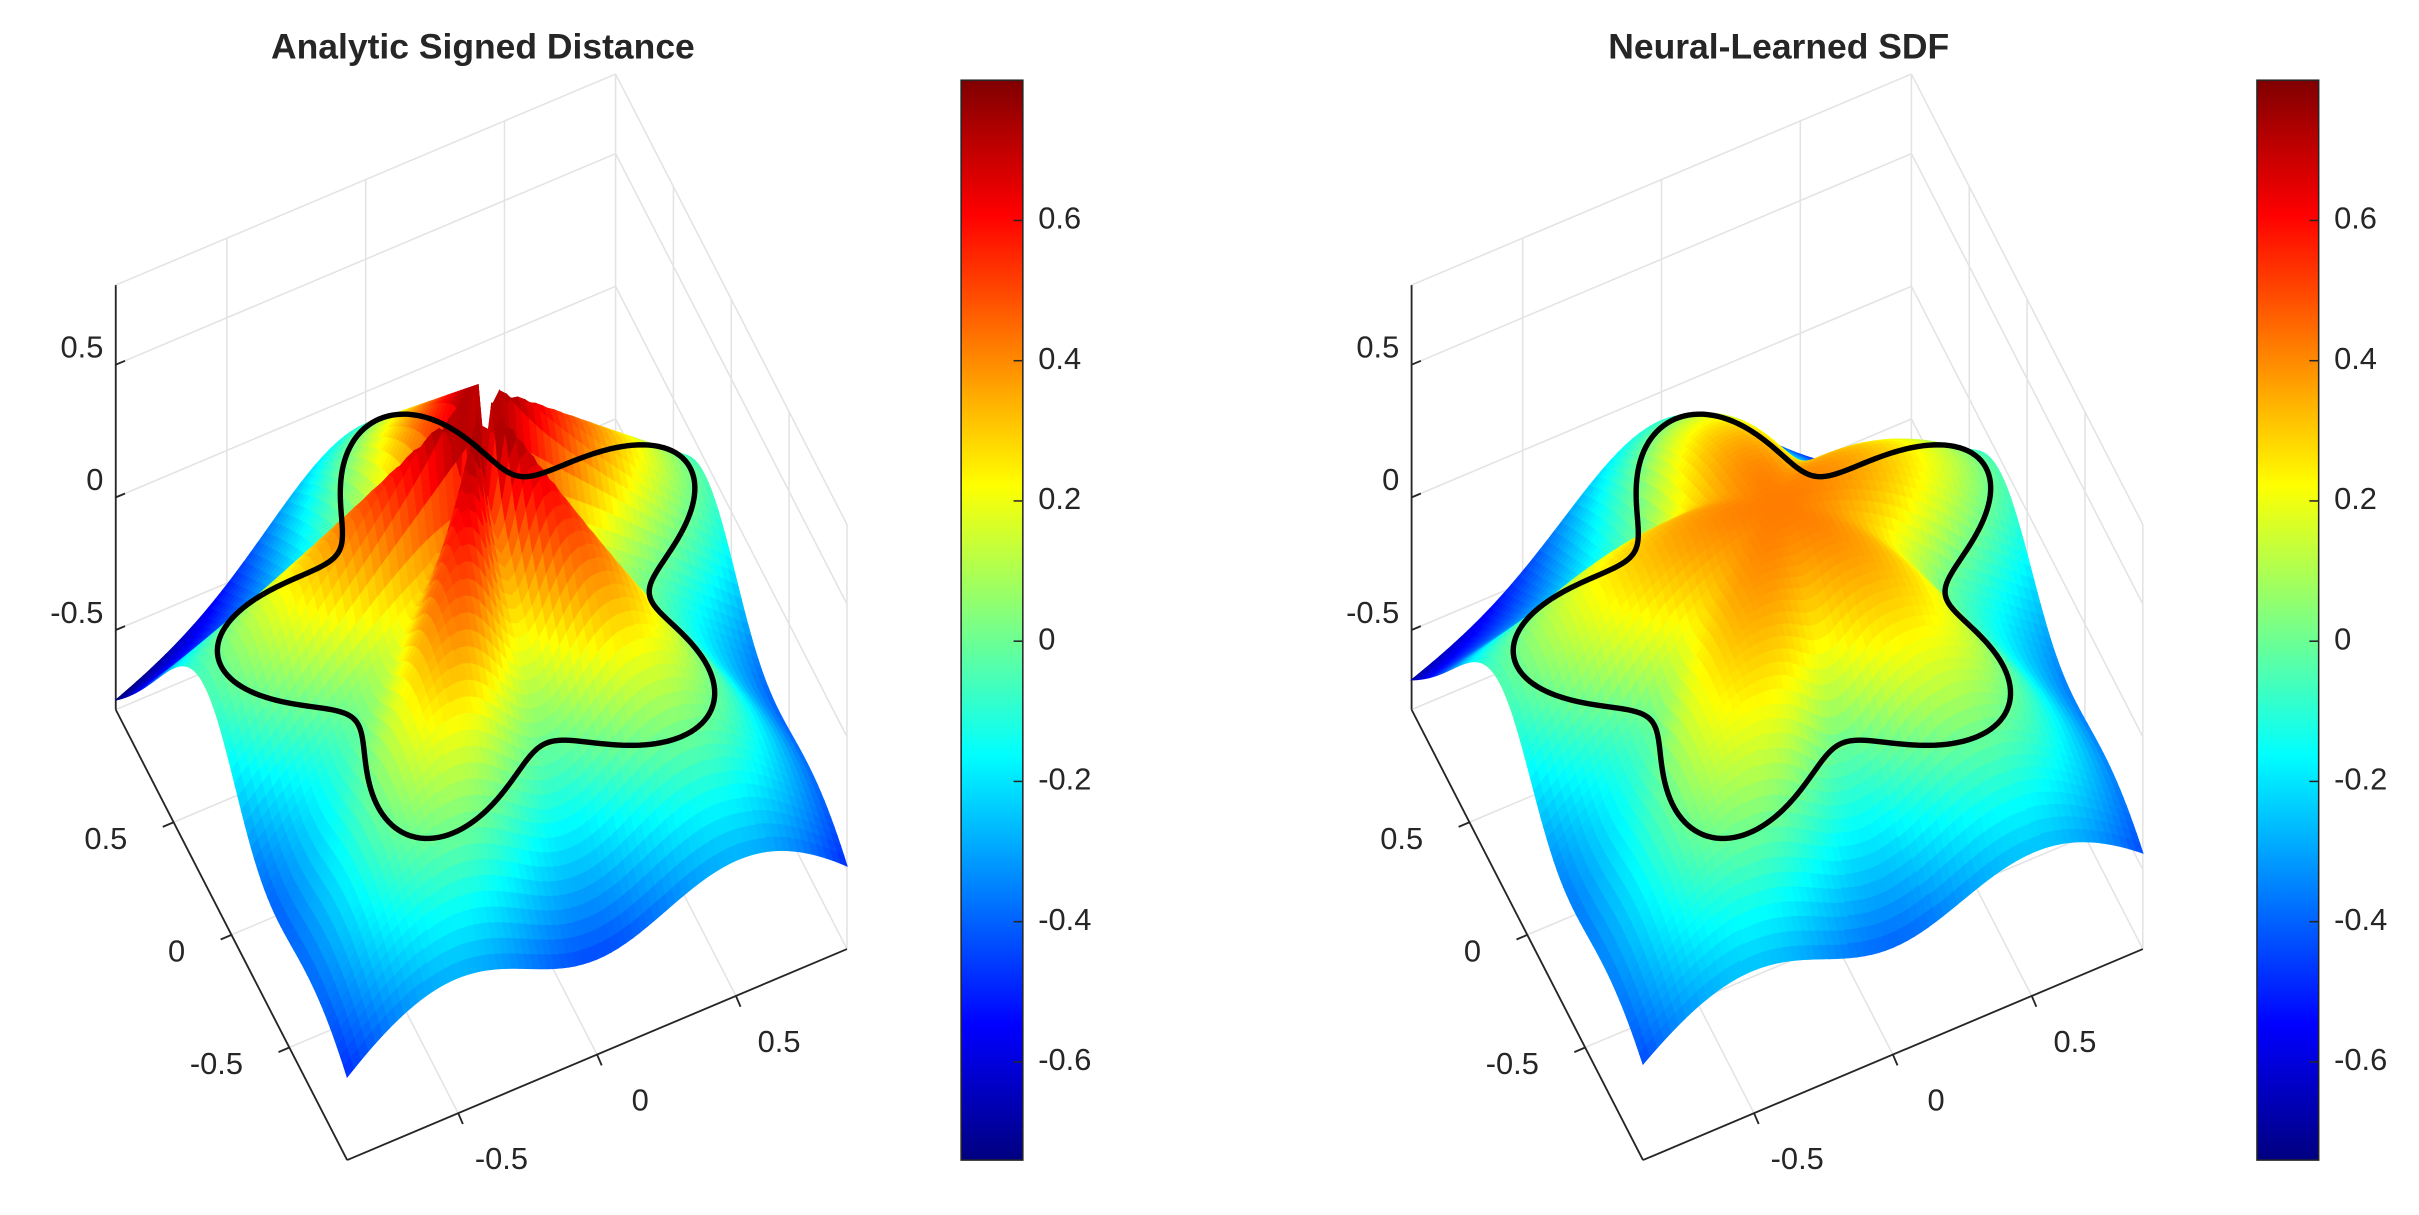 This screenshot has height=1215, width=2419. Describe the element at coordinates (779, 1041) in the screenshot. I see `x-tick-label: 0.5` at that location.